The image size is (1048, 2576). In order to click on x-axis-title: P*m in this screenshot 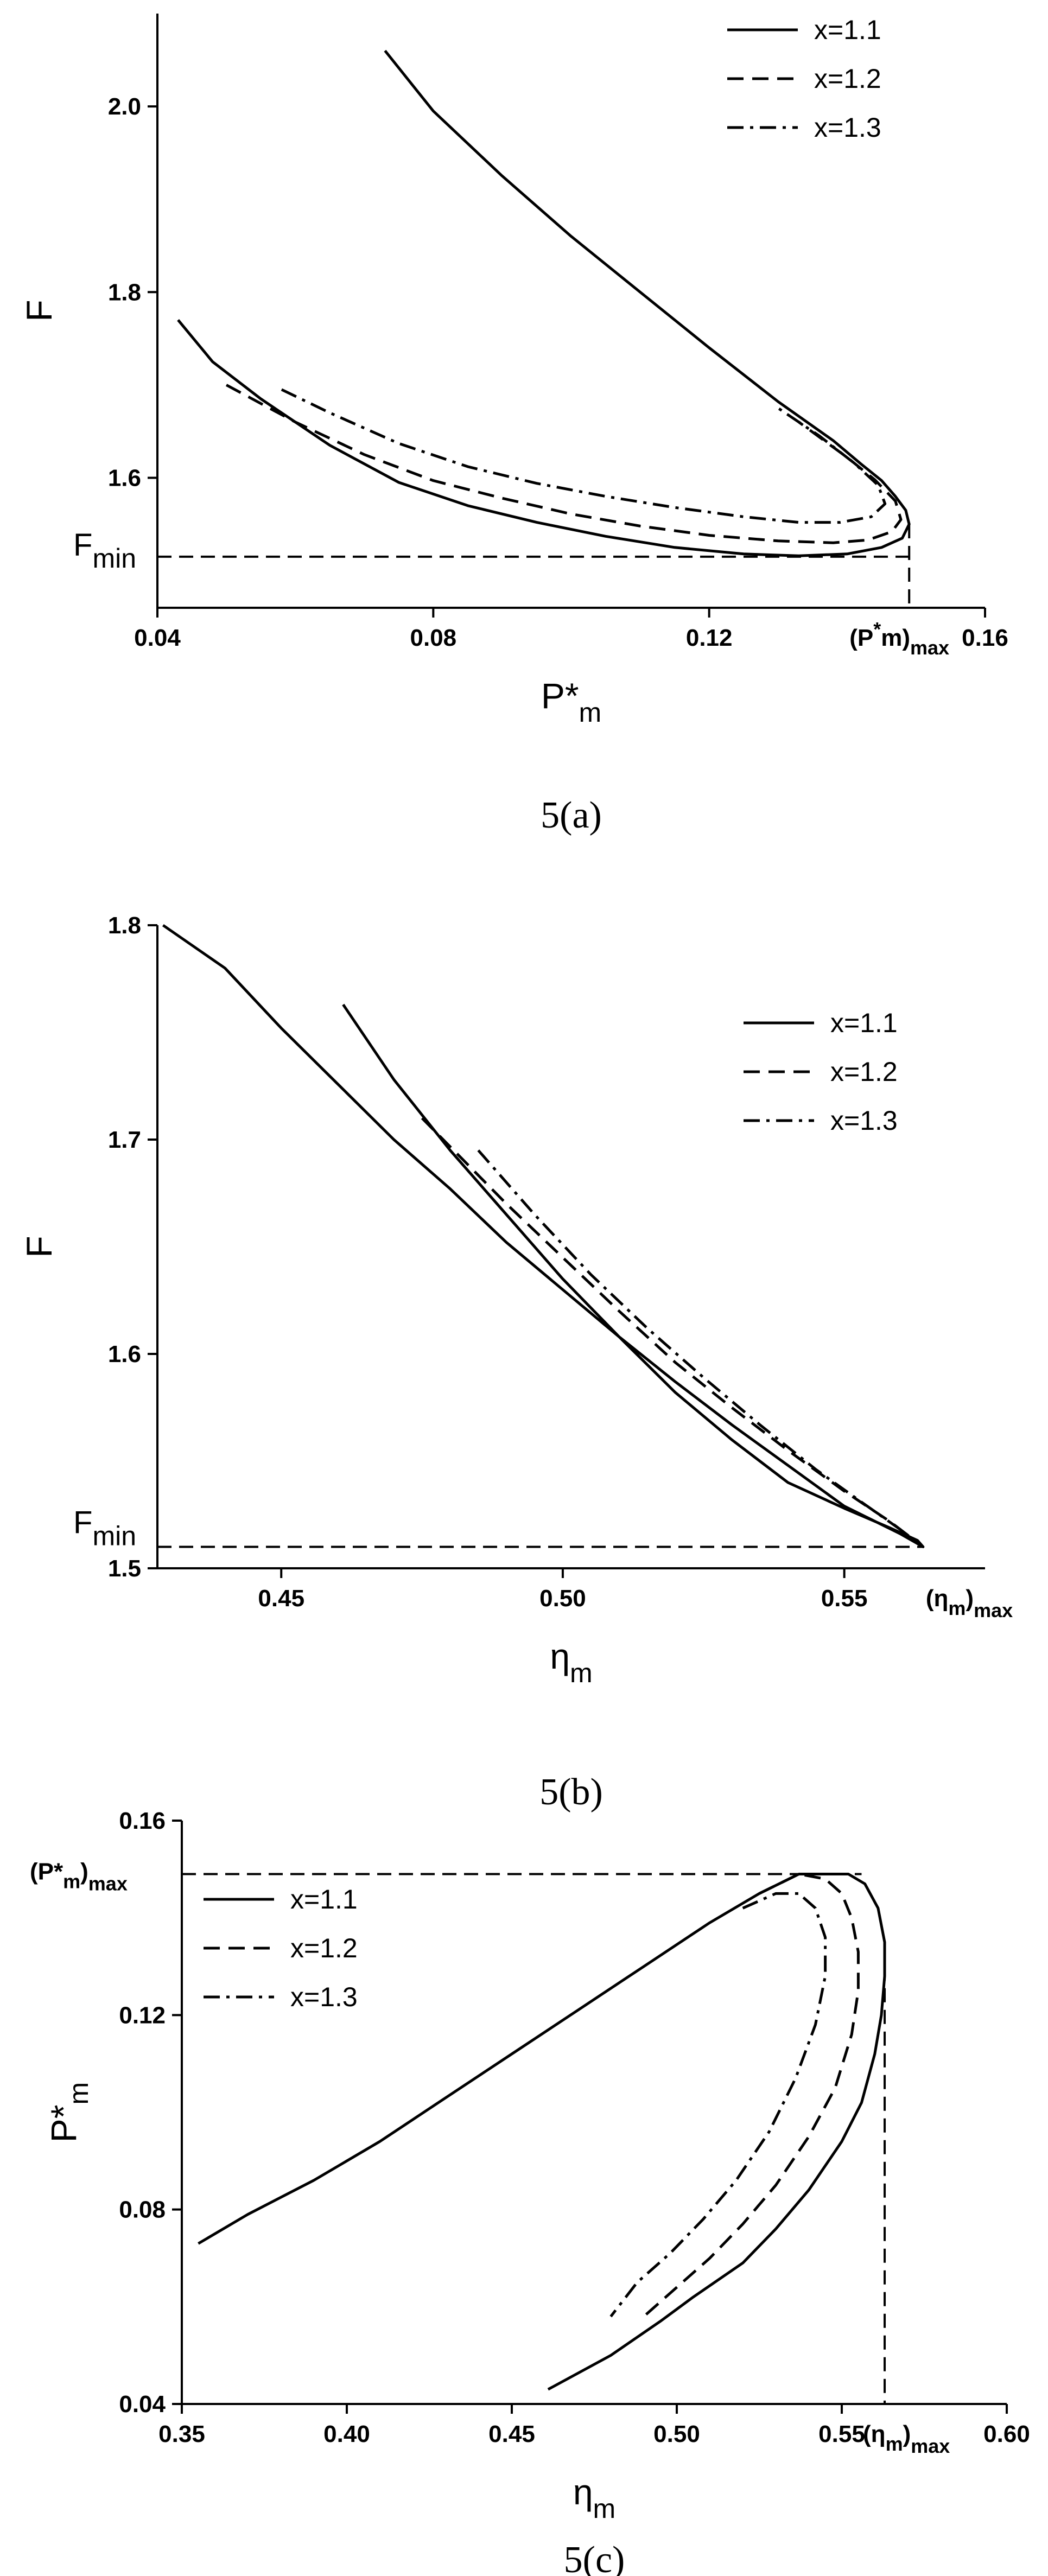, I will do `click(571, 702)`.